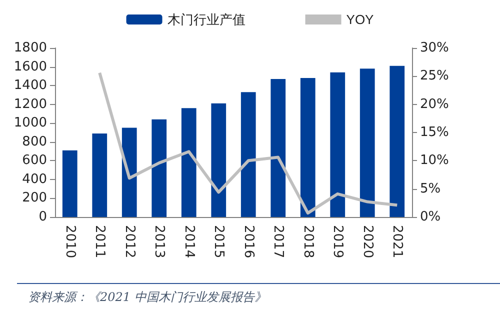 The height and width of the screenshot is (335, 500). I want to click on x-tick-label: 2010, so click(70, 241).